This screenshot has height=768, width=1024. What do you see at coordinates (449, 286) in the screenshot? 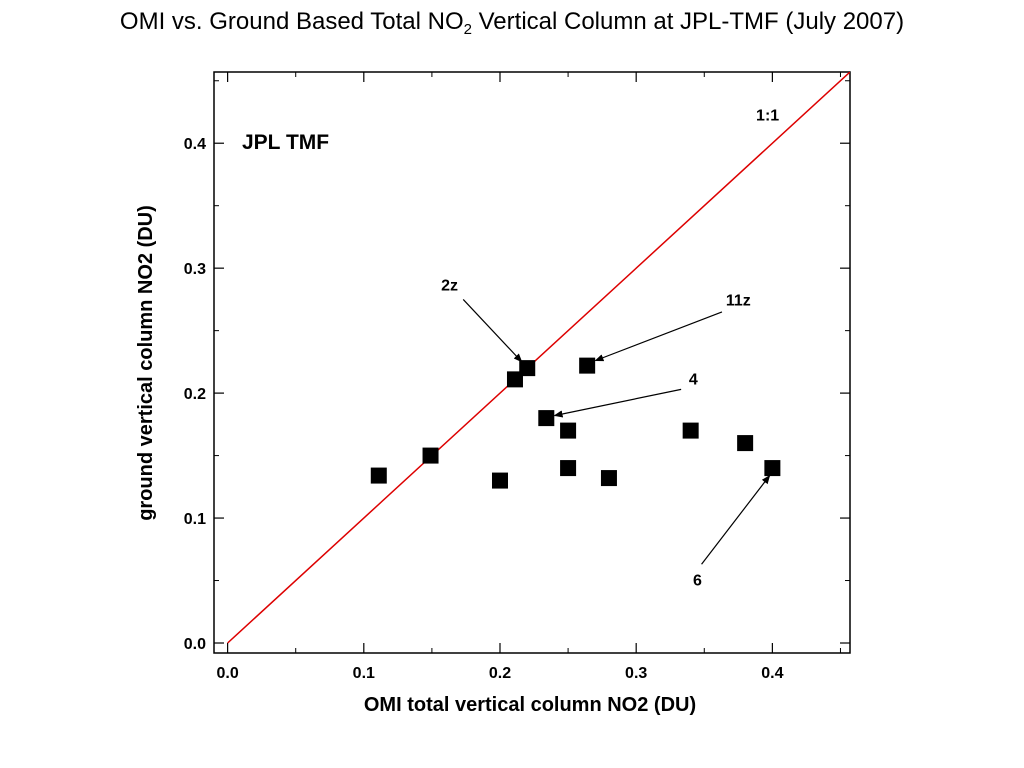
I see `annotation-label: 2z` at bounding box center [449, 286].